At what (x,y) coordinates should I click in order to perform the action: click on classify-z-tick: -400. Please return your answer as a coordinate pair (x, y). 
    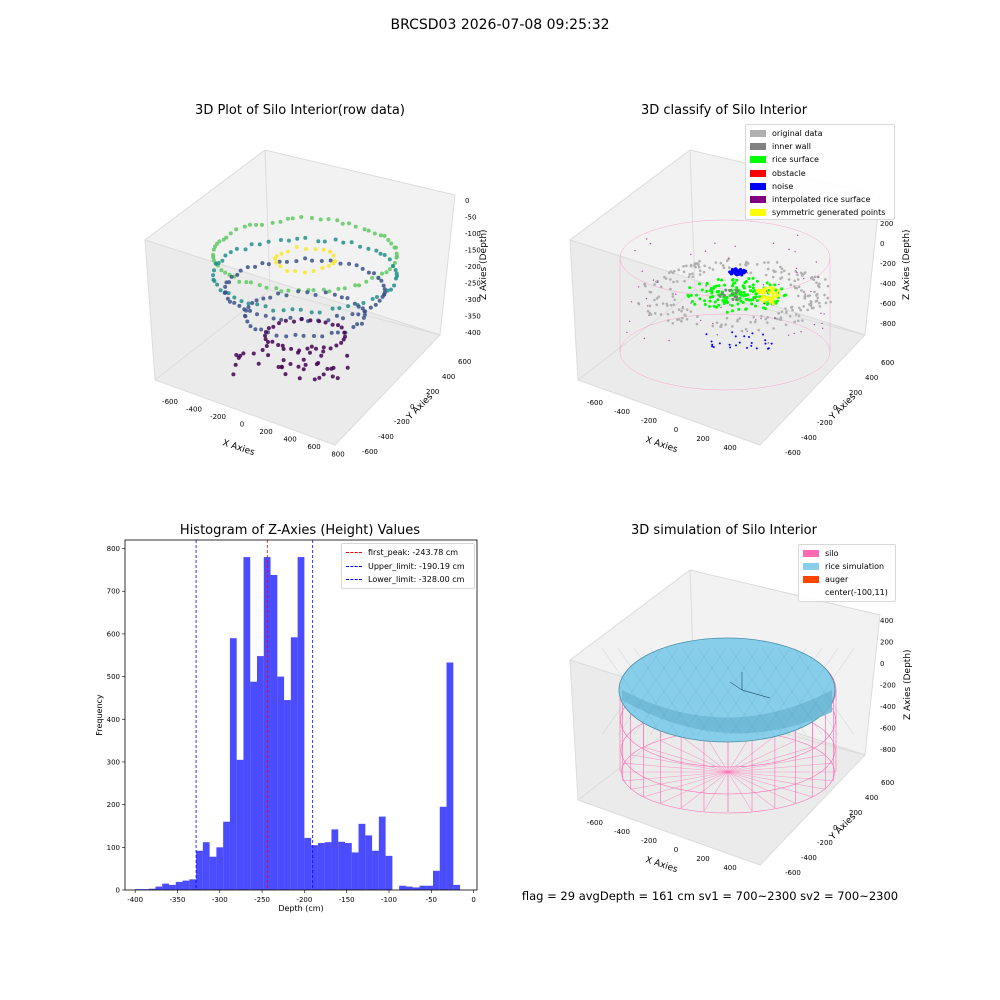
    Looking at the image, I should click on (888, 284).